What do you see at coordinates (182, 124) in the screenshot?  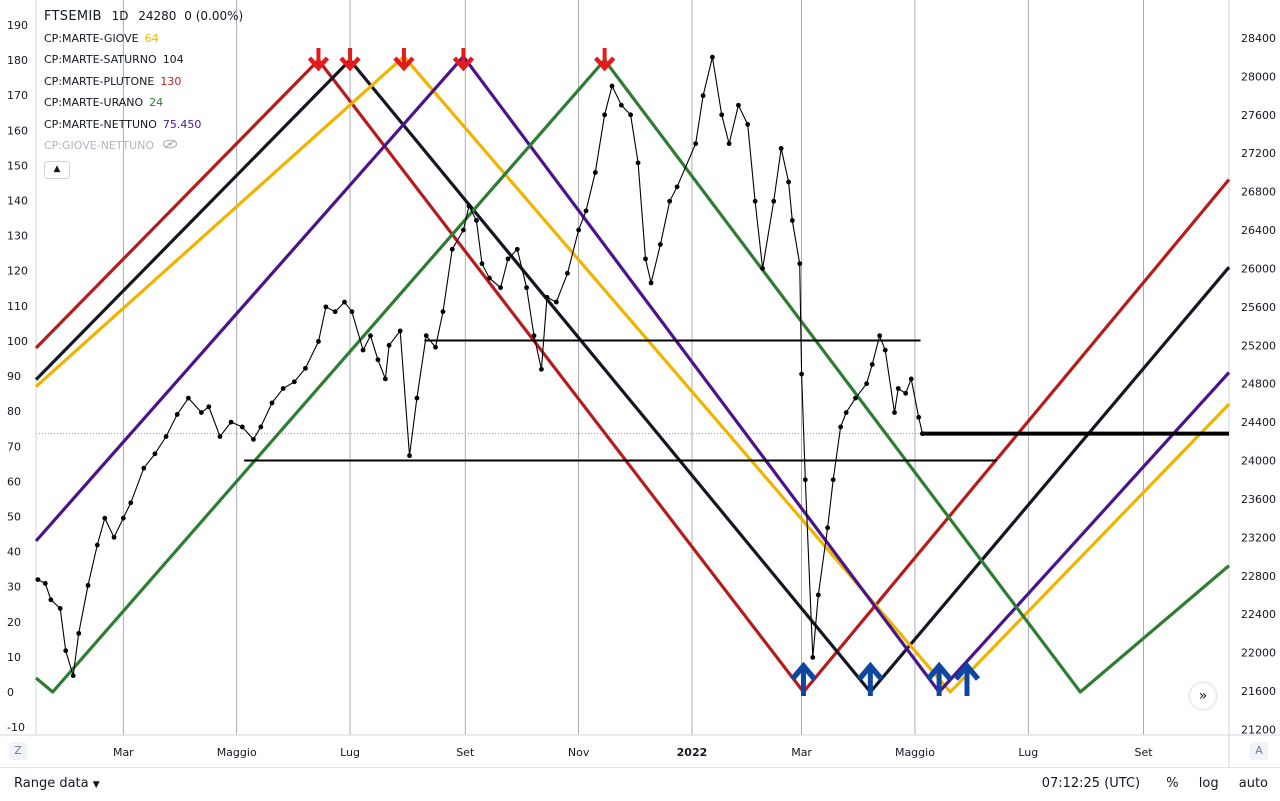 I see `legend-series-value: 75.450` at bounding box center [182, 124].